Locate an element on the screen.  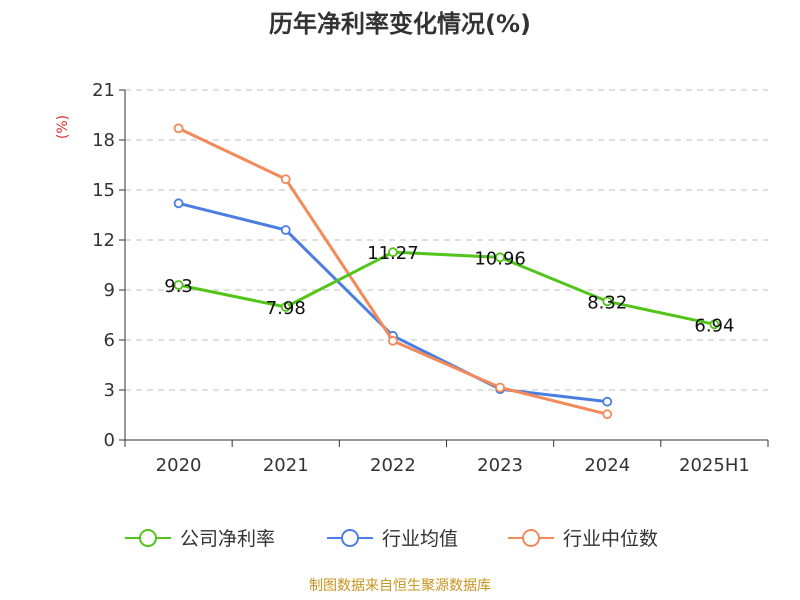
y-axis-tick-label: 12 is located at coordinates (103, 240).